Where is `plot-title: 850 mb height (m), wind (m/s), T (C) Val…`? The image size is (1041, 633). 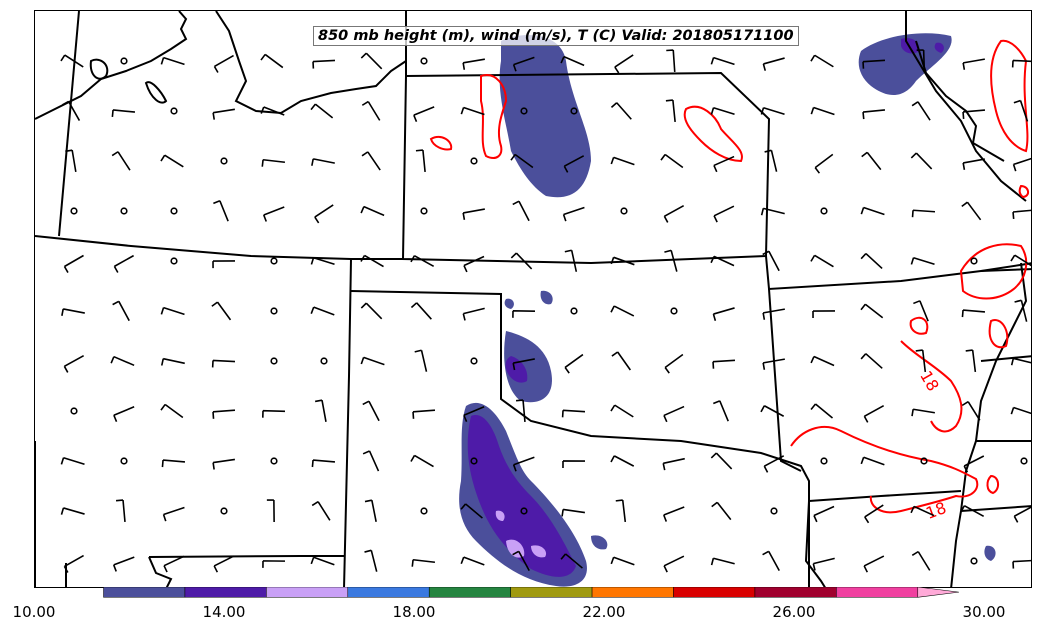 plot-title: 850 mb height (m), wind (m/s), T (C) Val… is located at coordinates (556, 36).